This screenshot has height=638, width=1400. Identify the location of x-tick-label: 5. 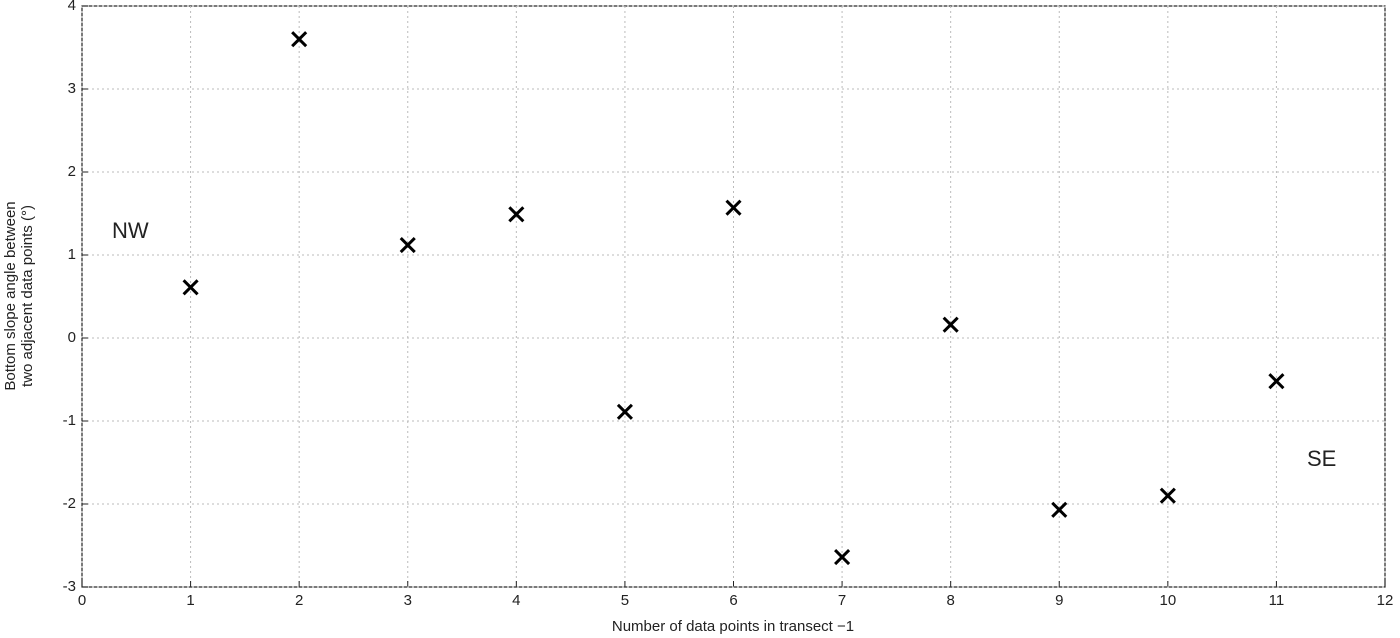
(625, 600).